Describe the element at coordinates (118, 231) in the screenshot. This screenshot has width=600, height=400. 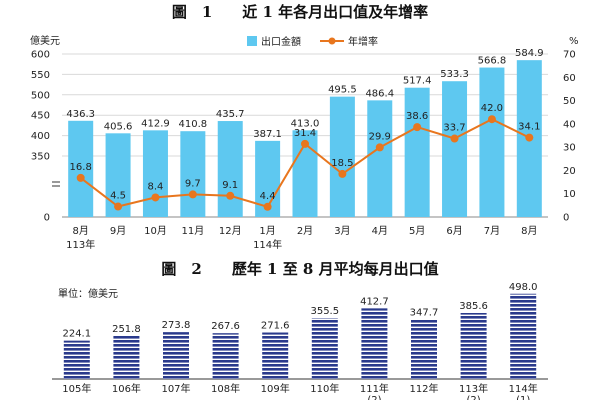
I see `chart1-x-label: 9月` at that location.